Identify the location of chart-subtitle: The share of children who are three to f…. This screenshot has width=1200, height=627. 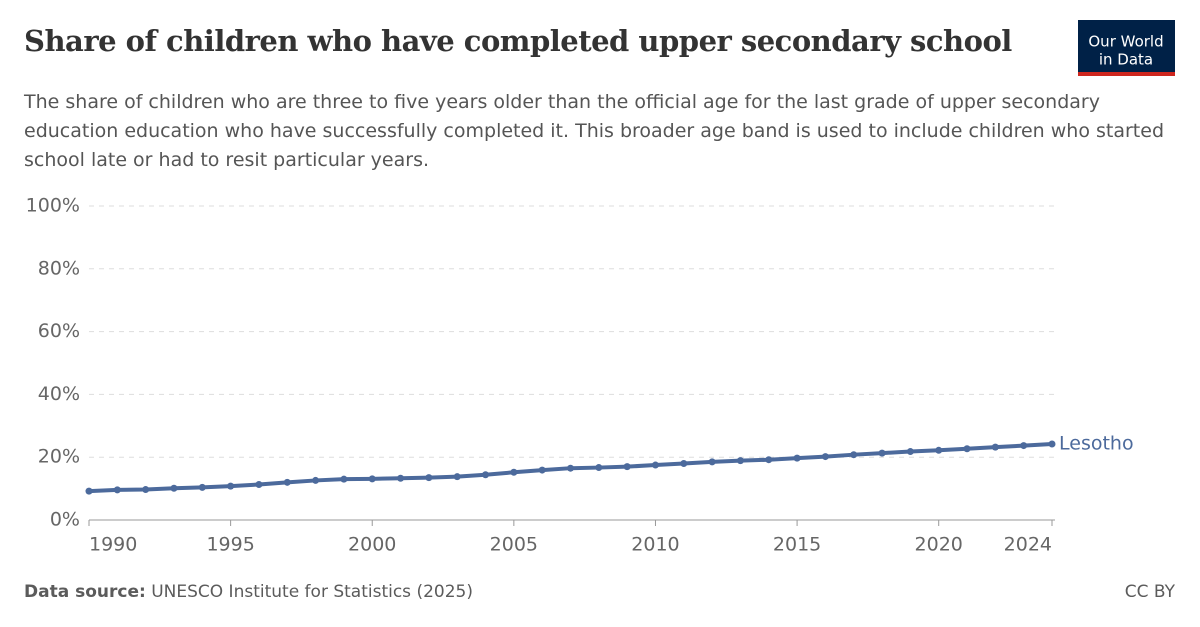
(594, 131).